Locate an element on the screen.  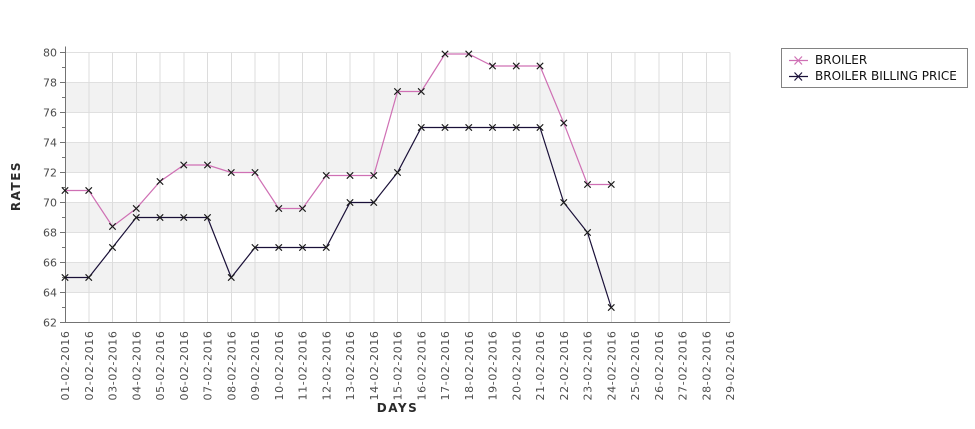
legend-label-broiler: BROILER is located at coordinates (841, 60).